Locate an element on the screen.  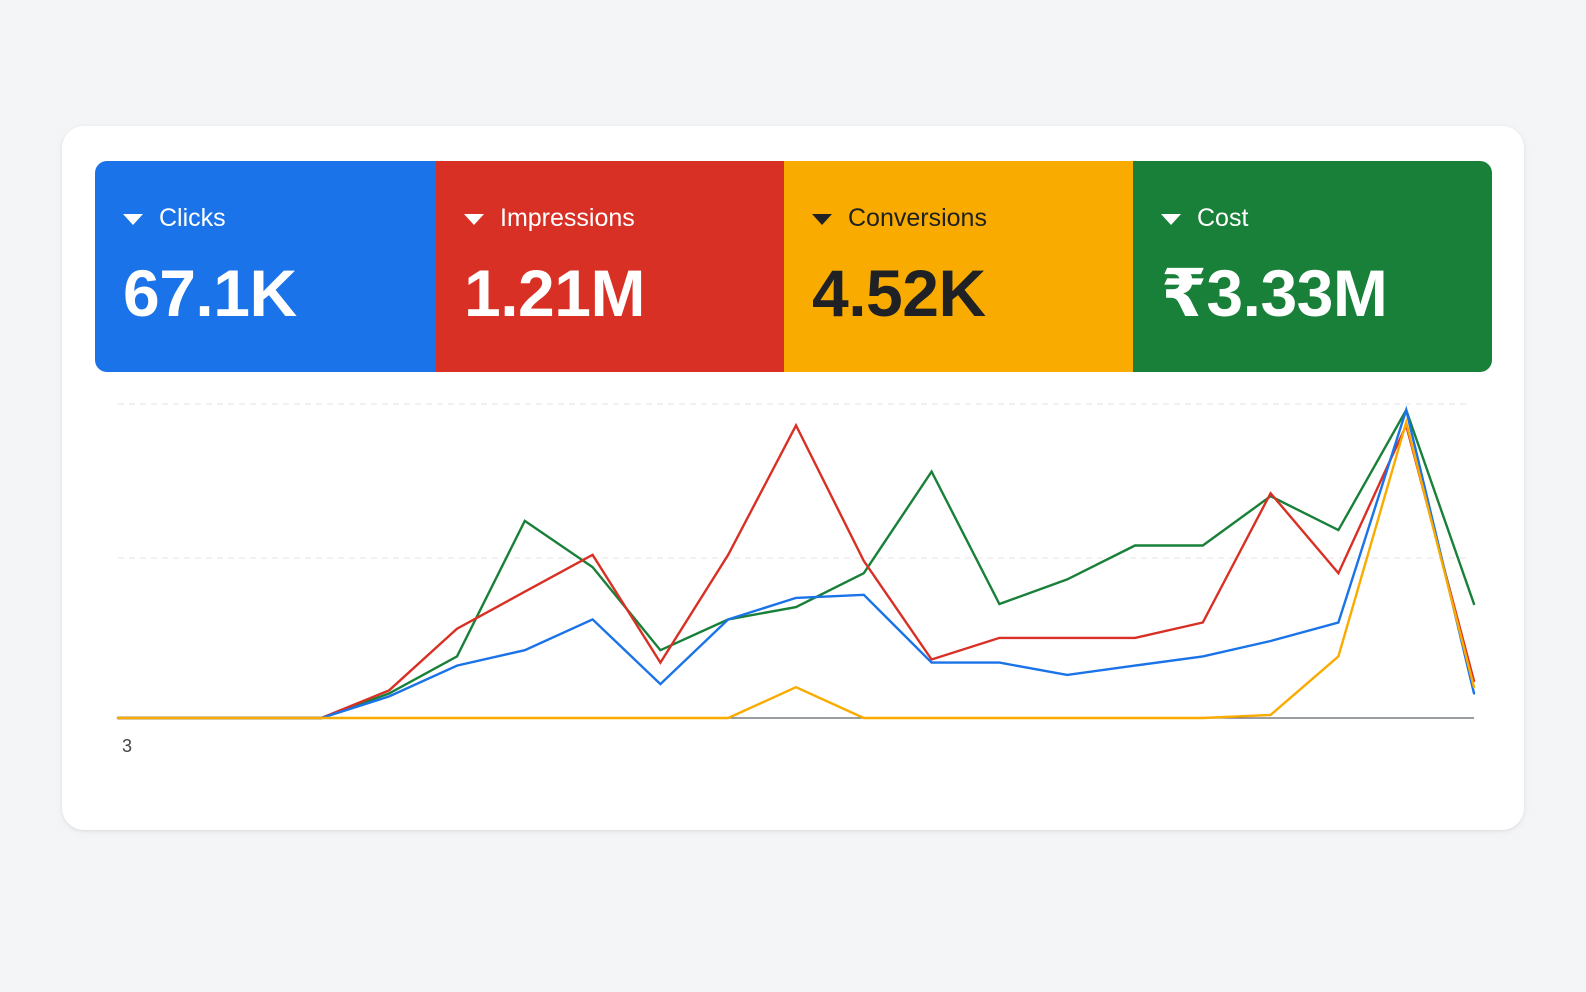
metric-label-row: Cost is located at coordinates (1204, 218).